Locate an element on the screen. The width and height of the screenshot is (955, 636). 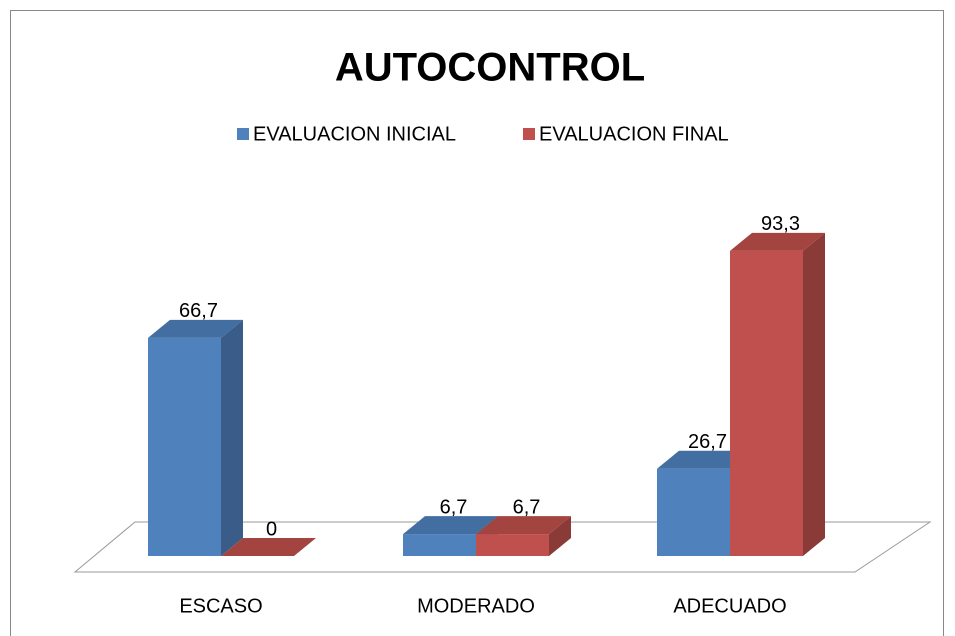
x-tick-label: ESCASO is located at coordinates (220, 606).